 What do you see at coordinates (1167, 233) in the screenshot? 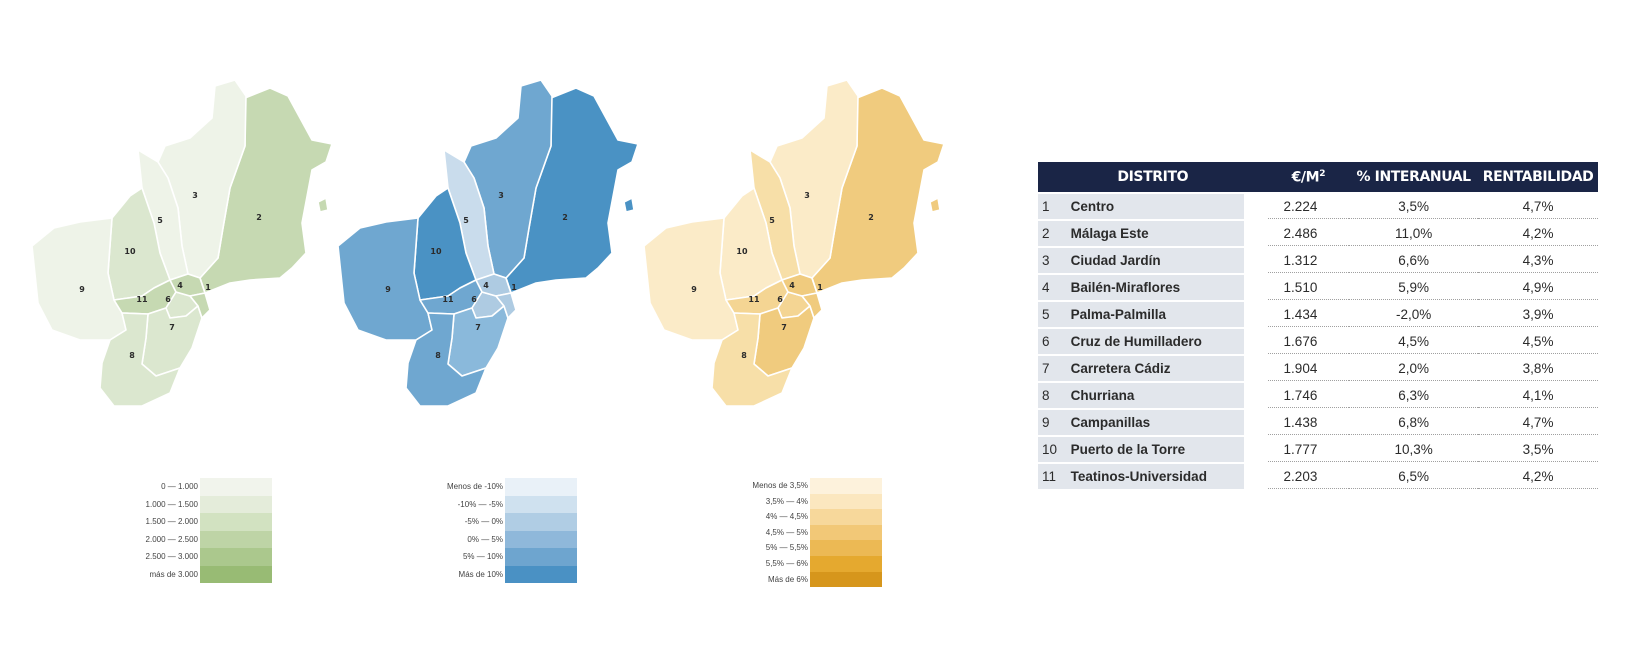
I see `district-name: Málaga Este` at bounding box center [1167, 233].